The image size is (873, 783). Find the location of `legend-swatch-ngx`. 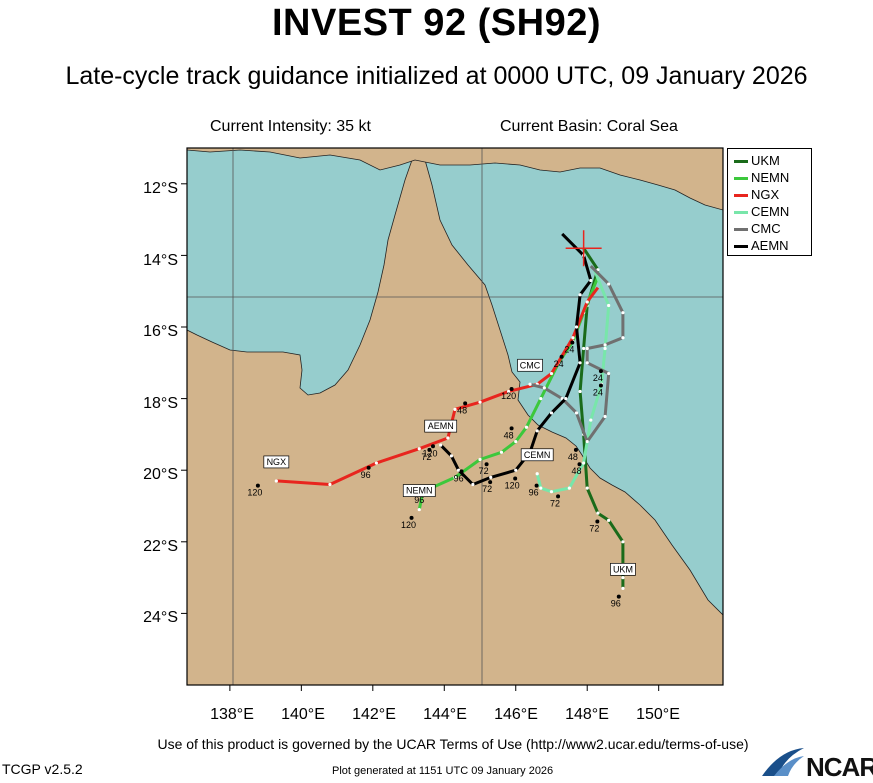

legend-swatch-ngx is located at coordinates (741, 196).